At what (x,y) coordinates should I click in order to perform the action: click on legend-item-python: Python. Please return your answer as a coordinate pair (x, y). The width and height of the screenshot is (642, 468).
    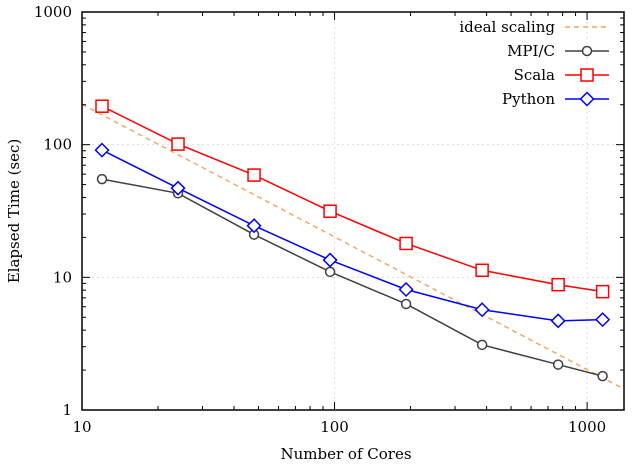
    Looking at the image, I should click on (555, 99).